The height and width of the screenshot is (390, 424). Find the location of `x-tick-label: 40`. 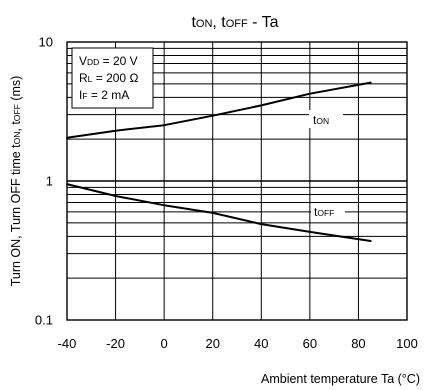

x-tick-label: 40 is located at coordinates (261, 343).